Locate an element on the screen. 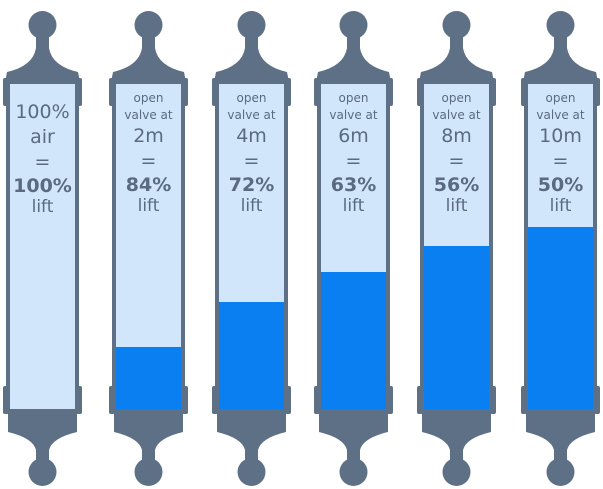 This screenshot has width=603, height=489. cylinder-label: open valve at 2m = 84% lift is located at coordinates (148, 153).